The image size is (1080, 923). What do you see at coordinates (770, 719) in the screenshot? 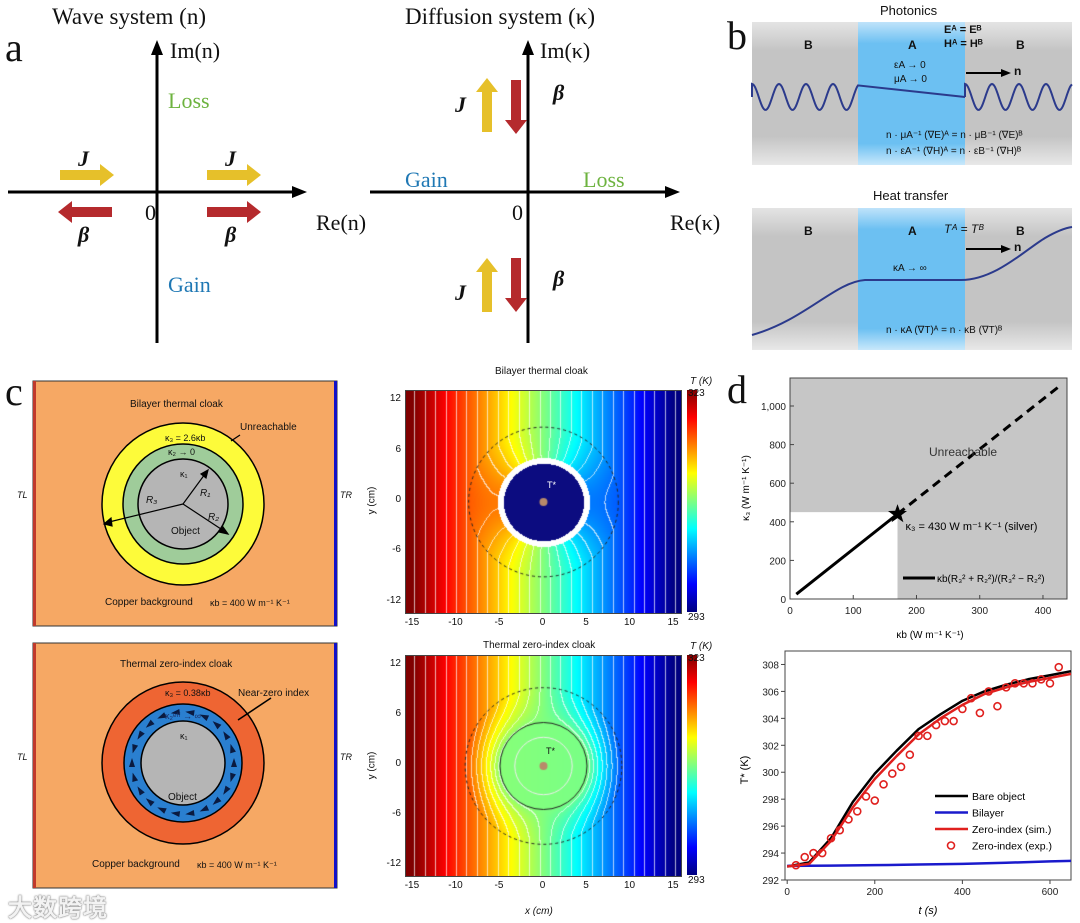
I see `y-tick-label: 304` at bounding box center [770, 719].